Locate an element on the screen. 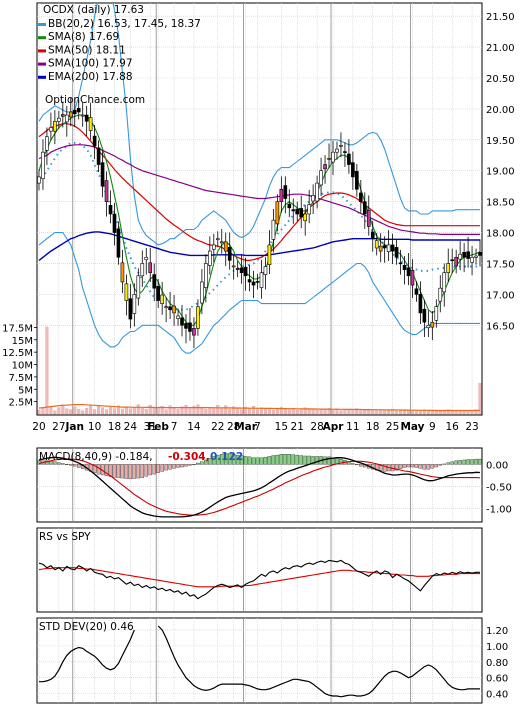 This screenshot has height=706, width=526. x-tick-label: 14 is located at coordinates (194, 427).